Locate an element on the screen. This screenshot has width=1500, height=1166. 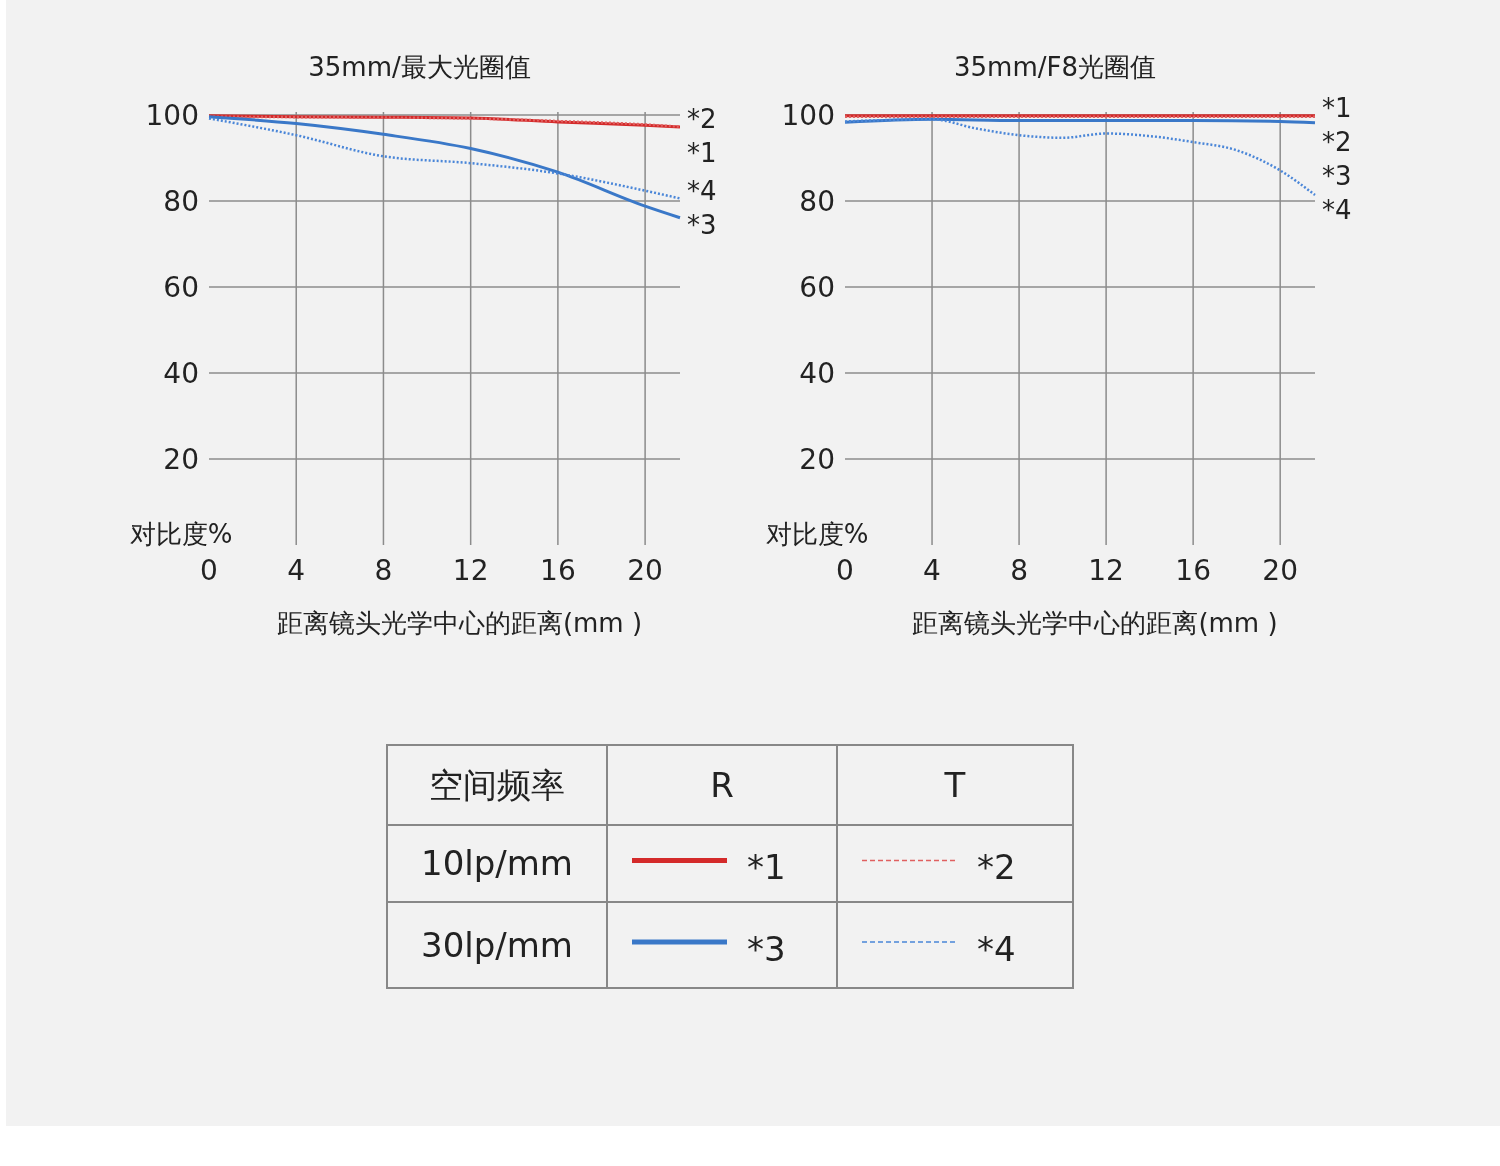
legend-label: *3 is located at coordinates (766, 948).